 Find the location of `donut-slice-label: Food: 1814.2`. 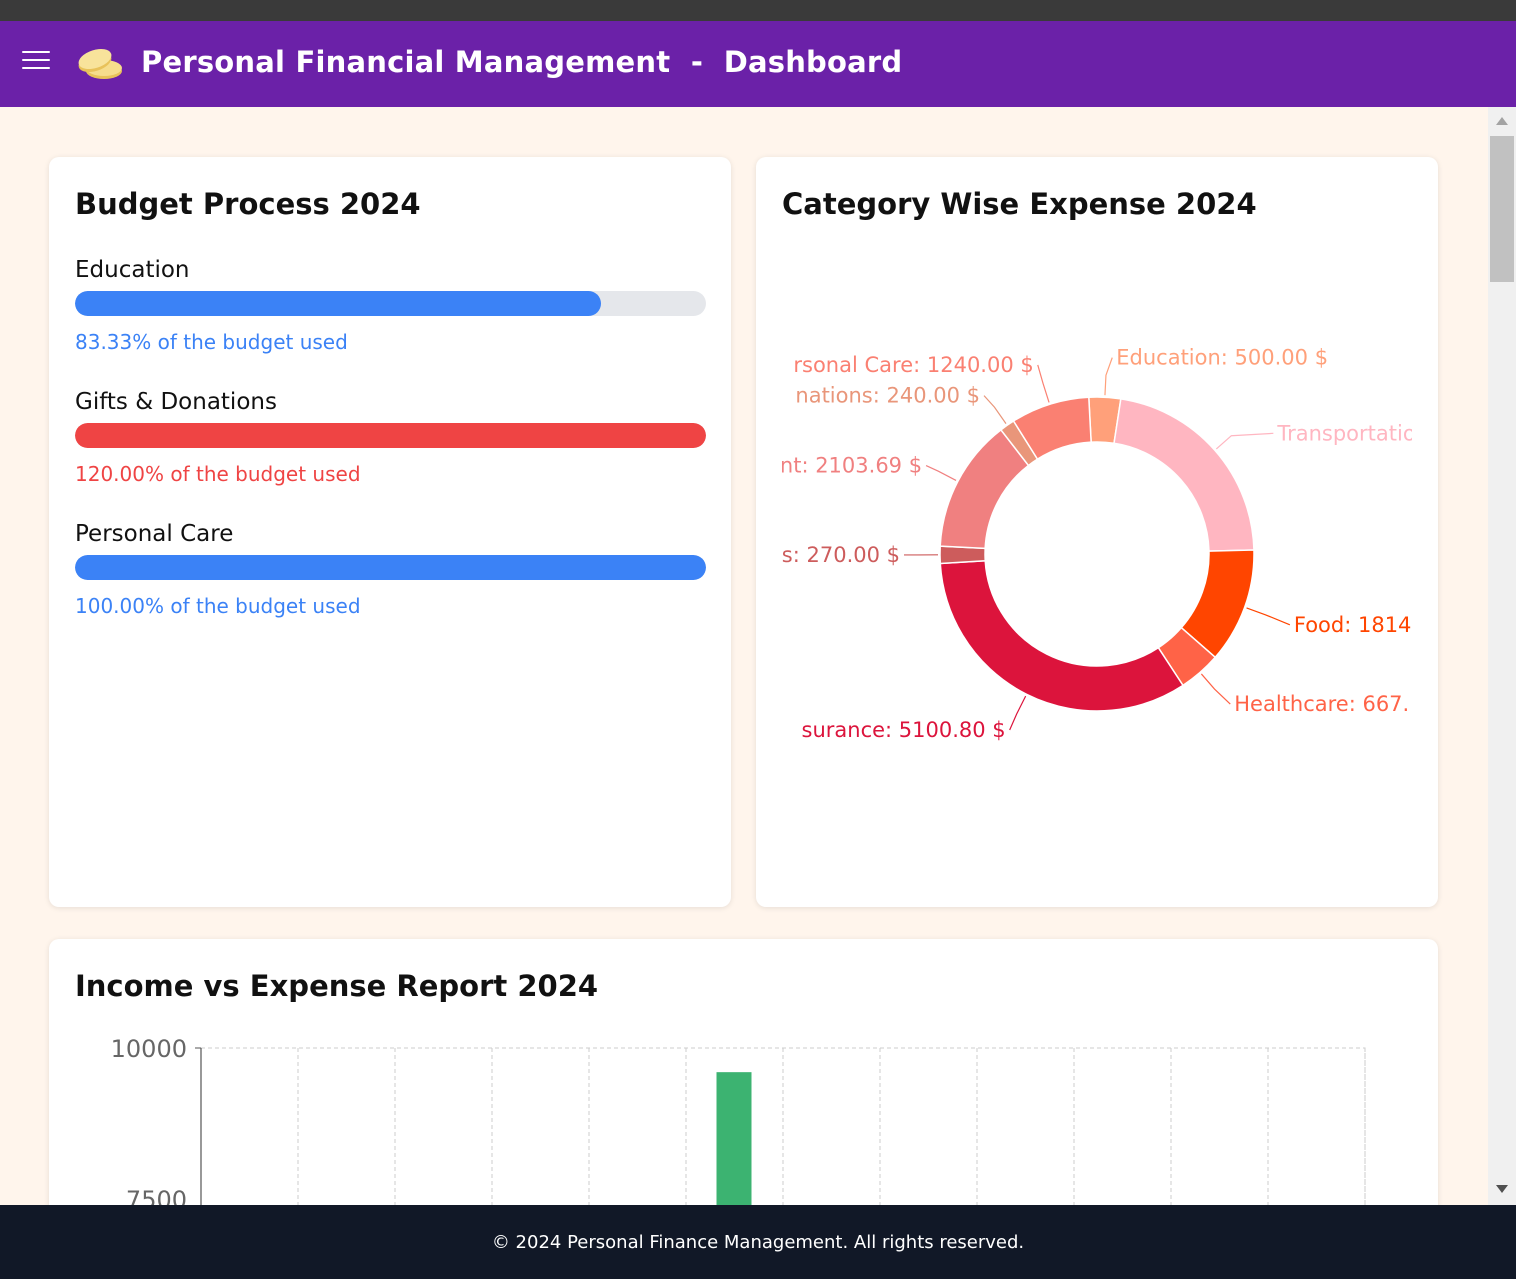

donut-slice-label: Food: 1814.2 is located at coordinates (1353, 625).